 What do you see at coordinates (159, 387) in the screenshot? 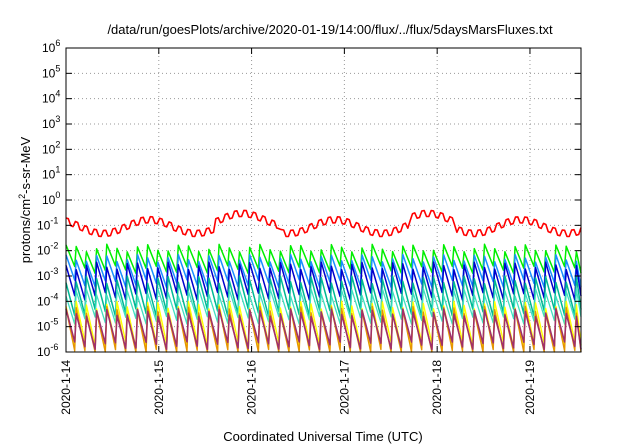
I see `x-tick-label: 2020-1-15` at bounding box center [159, 387].